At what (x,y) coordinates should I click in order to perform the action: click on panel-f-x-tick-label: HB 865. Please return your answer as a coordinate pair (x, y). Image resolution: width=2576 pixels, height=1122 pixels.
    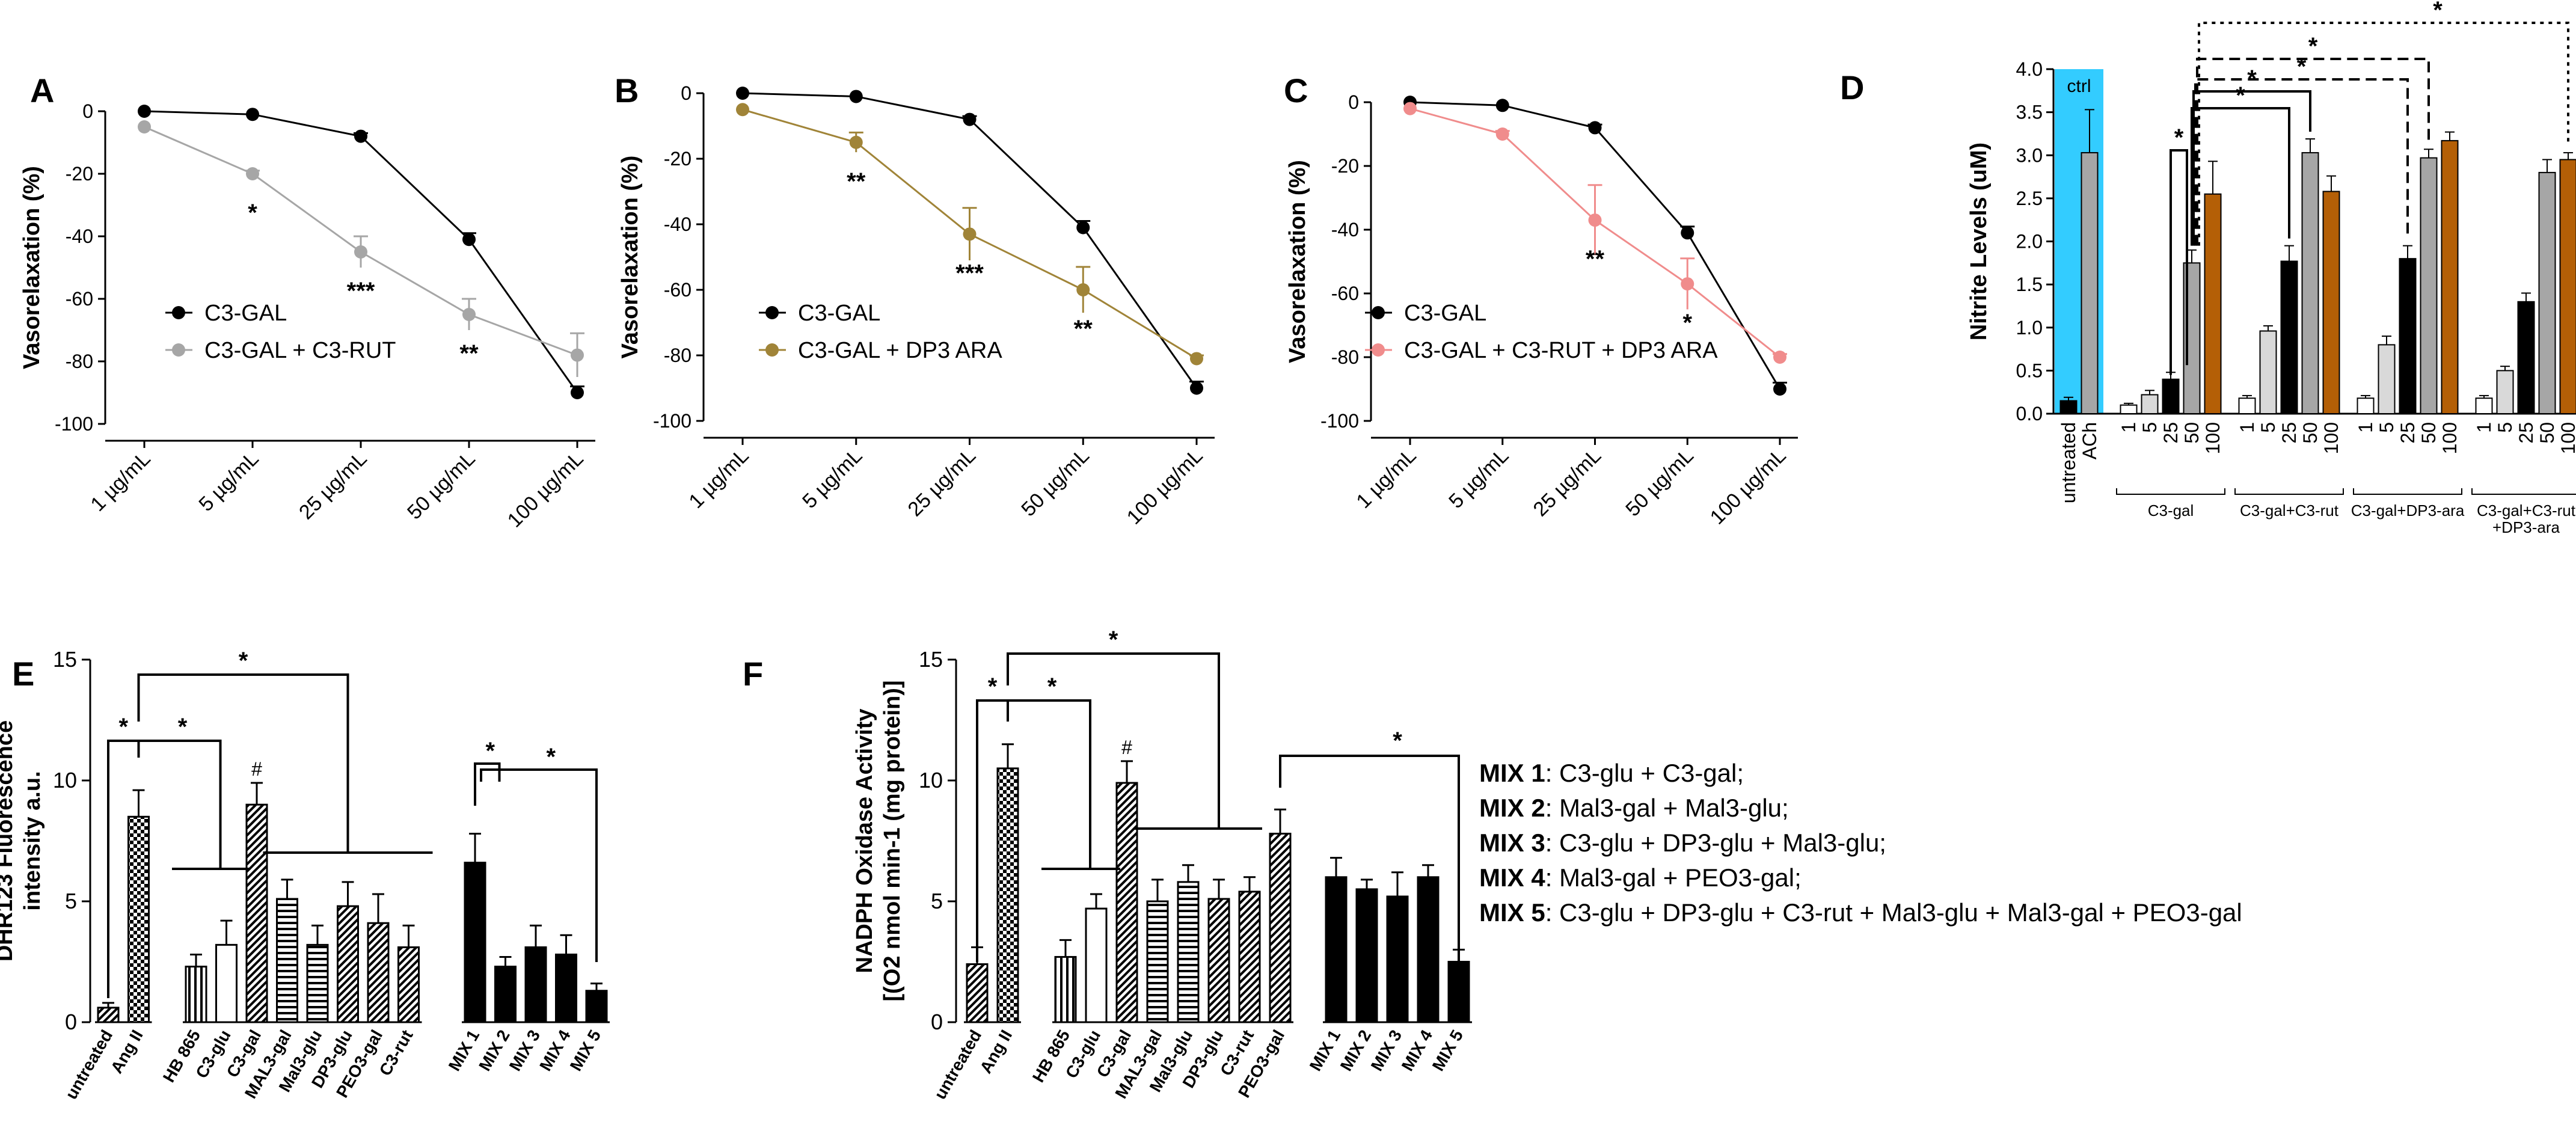
    Looking at the image, I should click on (1051, 1056).